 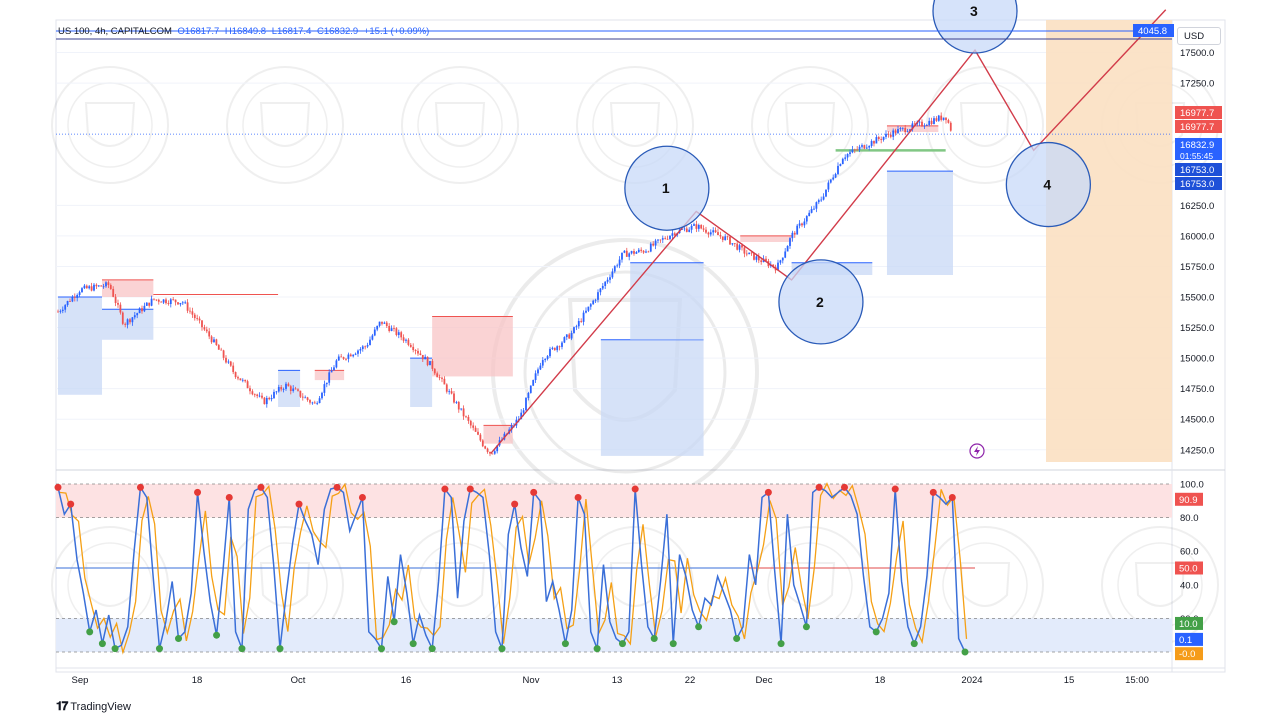 I want to click on demand-zone, so click(x=421, y=382).